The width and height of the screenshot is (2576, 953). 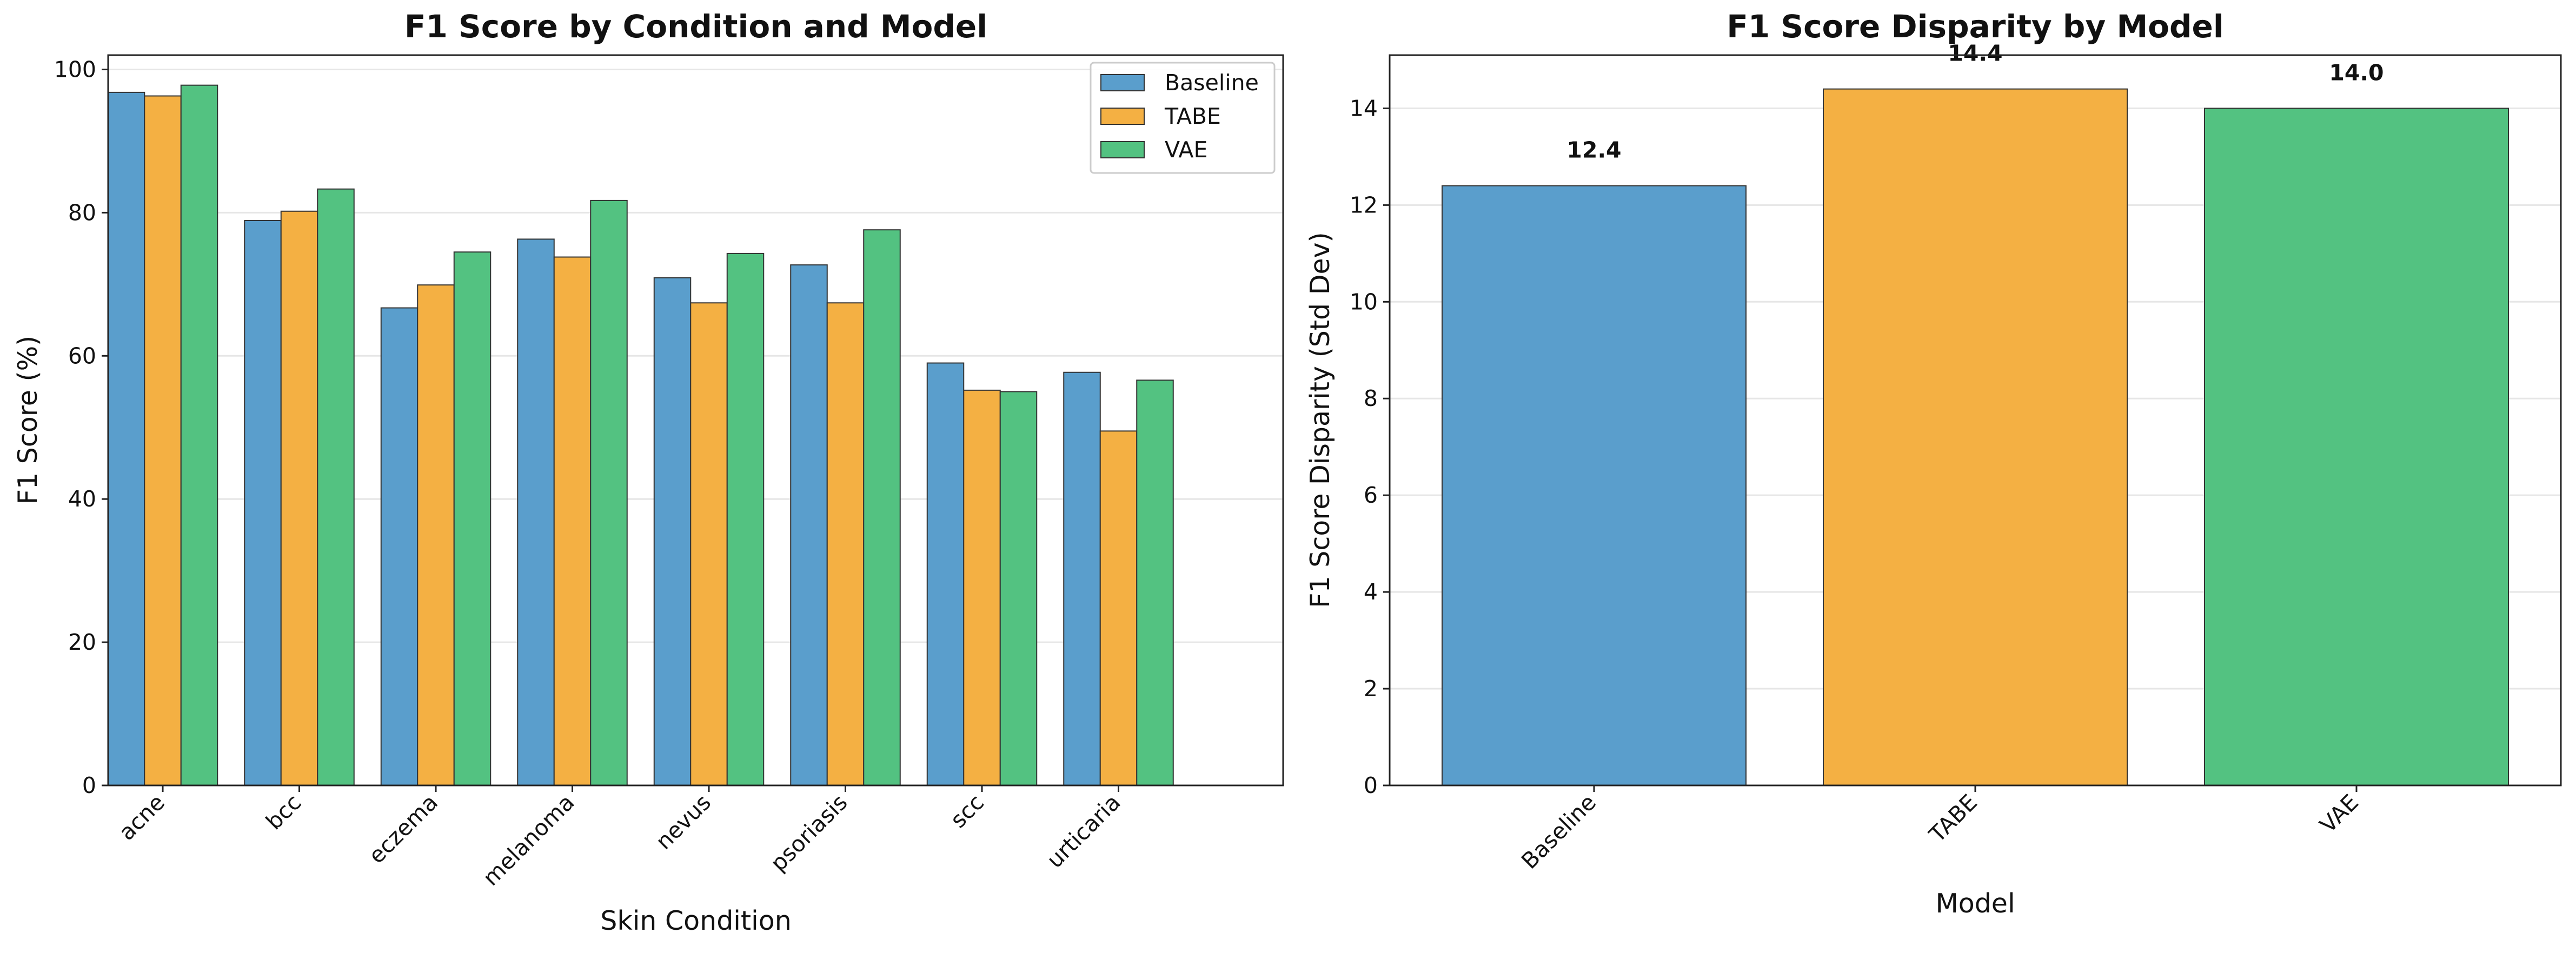 What do you see at coordinates (572, 521) in the screenshot?
I see `bar-melanoma-tabe` at bounding box center [572, 521].